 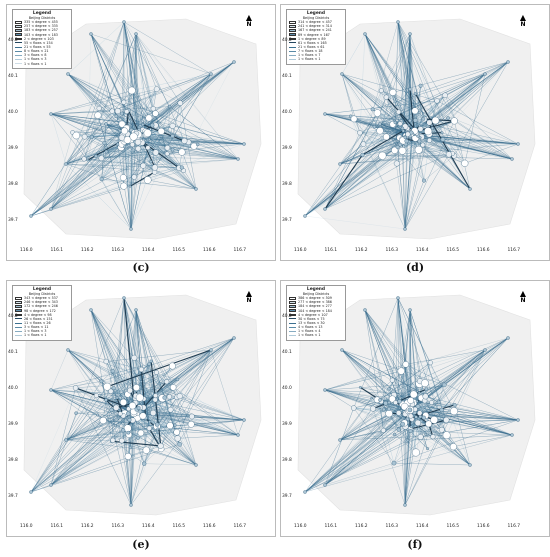 I want to click on legend-subtitle: Beijing Districts, so click(x=316, y=18).